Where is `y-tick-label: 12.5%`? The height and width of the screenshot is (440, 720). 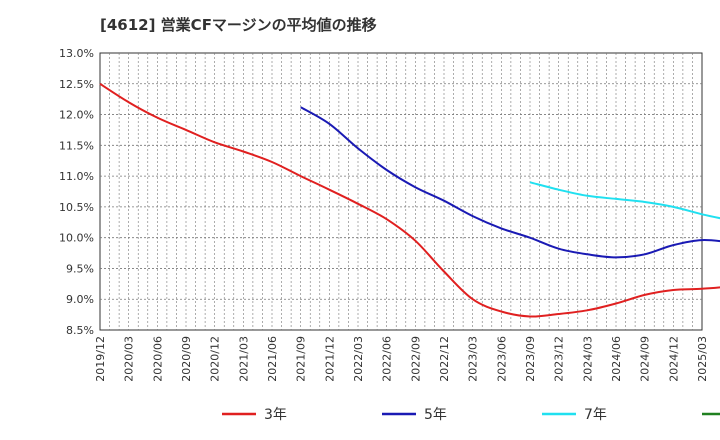 y-tick-label: 12.5% is located at coordinates (76, 84).